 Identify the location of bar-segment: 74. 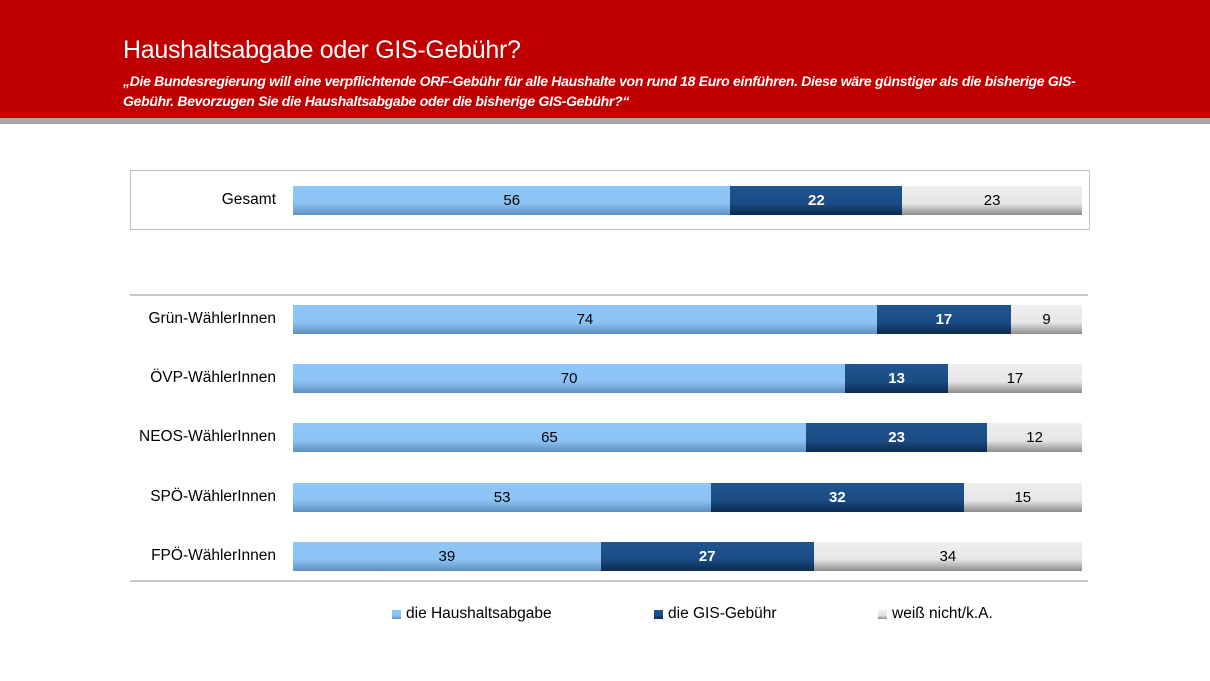
(585, 319).